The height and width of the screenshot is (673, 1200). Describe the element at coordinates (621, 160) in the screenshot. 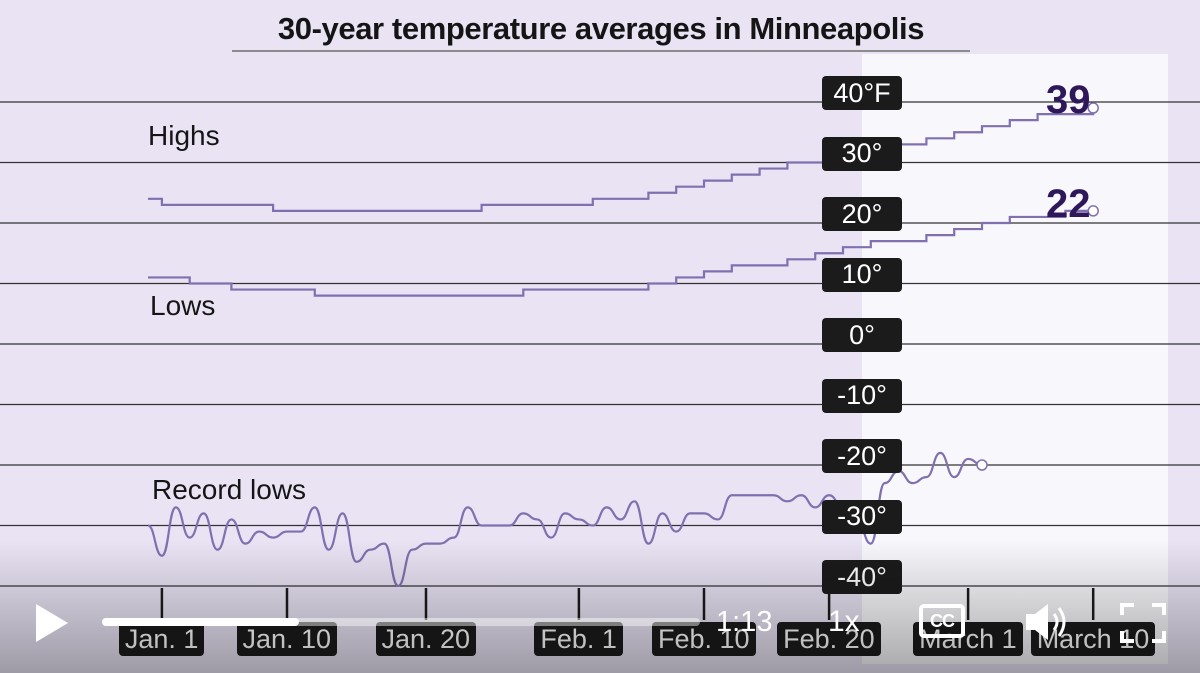

I see `series-line-highs` at that location.